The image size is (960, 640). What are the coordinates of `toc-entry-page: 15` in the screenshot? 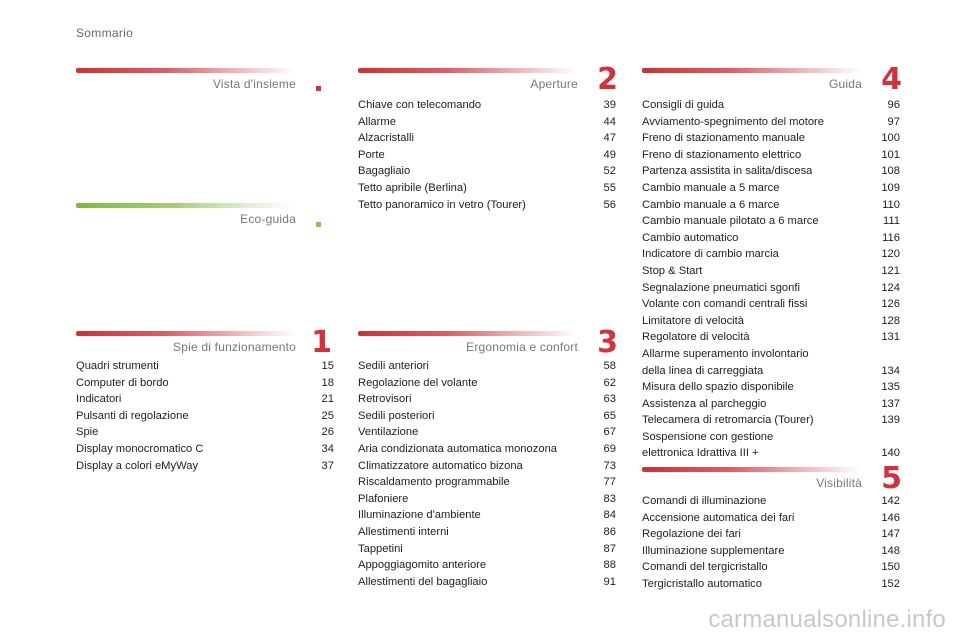 It's located at (327, 366).